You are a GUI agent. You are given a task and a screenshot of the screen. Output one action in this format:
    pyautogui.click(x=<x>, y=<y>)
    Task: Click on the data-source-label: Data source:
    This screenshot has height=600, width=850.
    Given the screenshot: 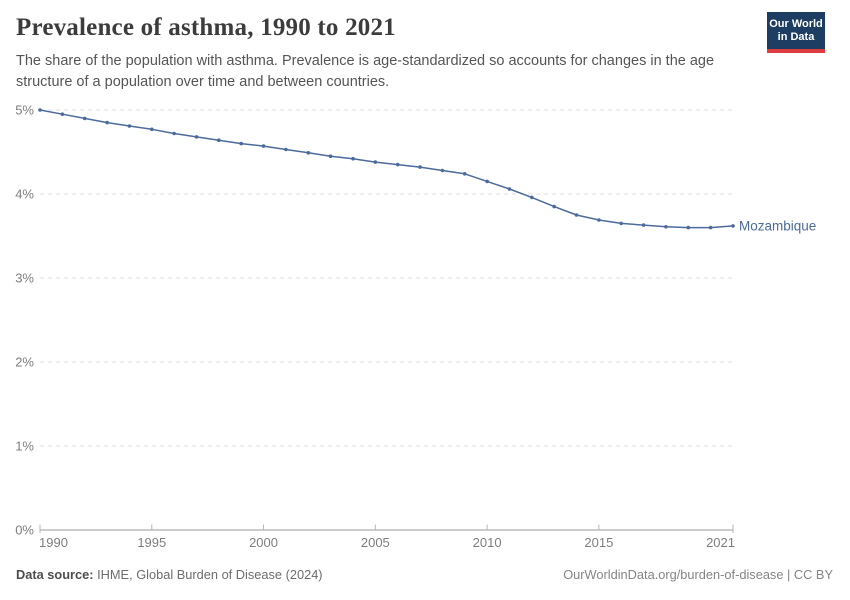 What is the action you would take?
    pyautogui.click(x=55, y=574)
    